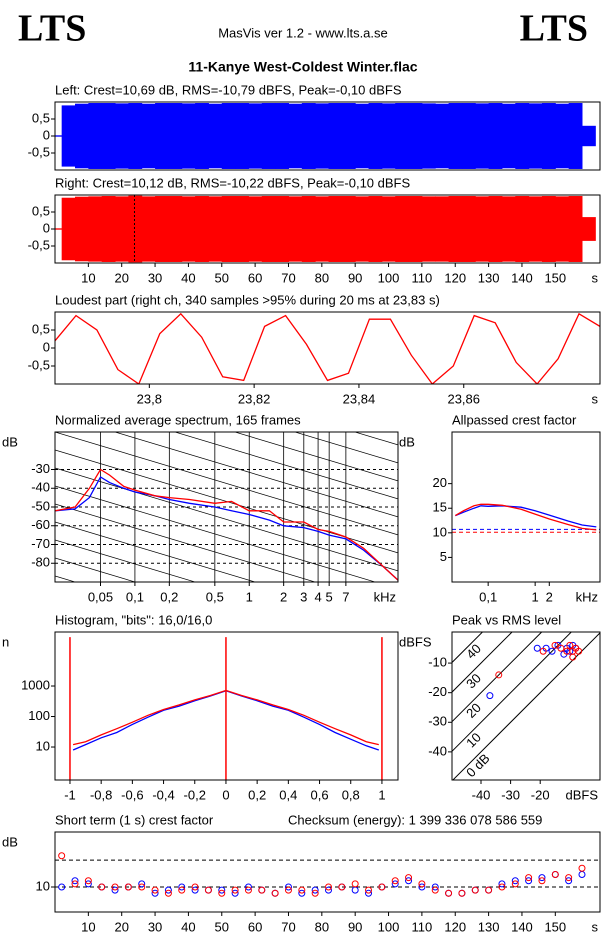 This screenshot has height=946, width=606. Describe the element at coordinates (345, 596) in the screenshot. I see `x-tick-label: 7` at that location.